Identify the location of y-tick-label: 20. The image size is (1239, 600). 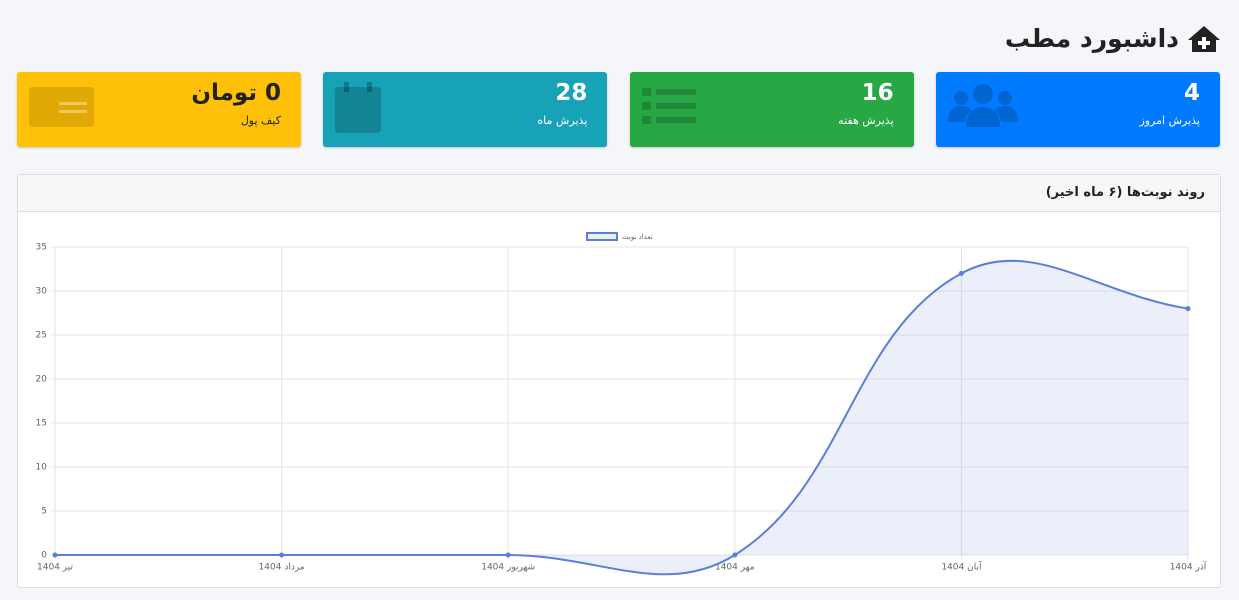
(42, 380).